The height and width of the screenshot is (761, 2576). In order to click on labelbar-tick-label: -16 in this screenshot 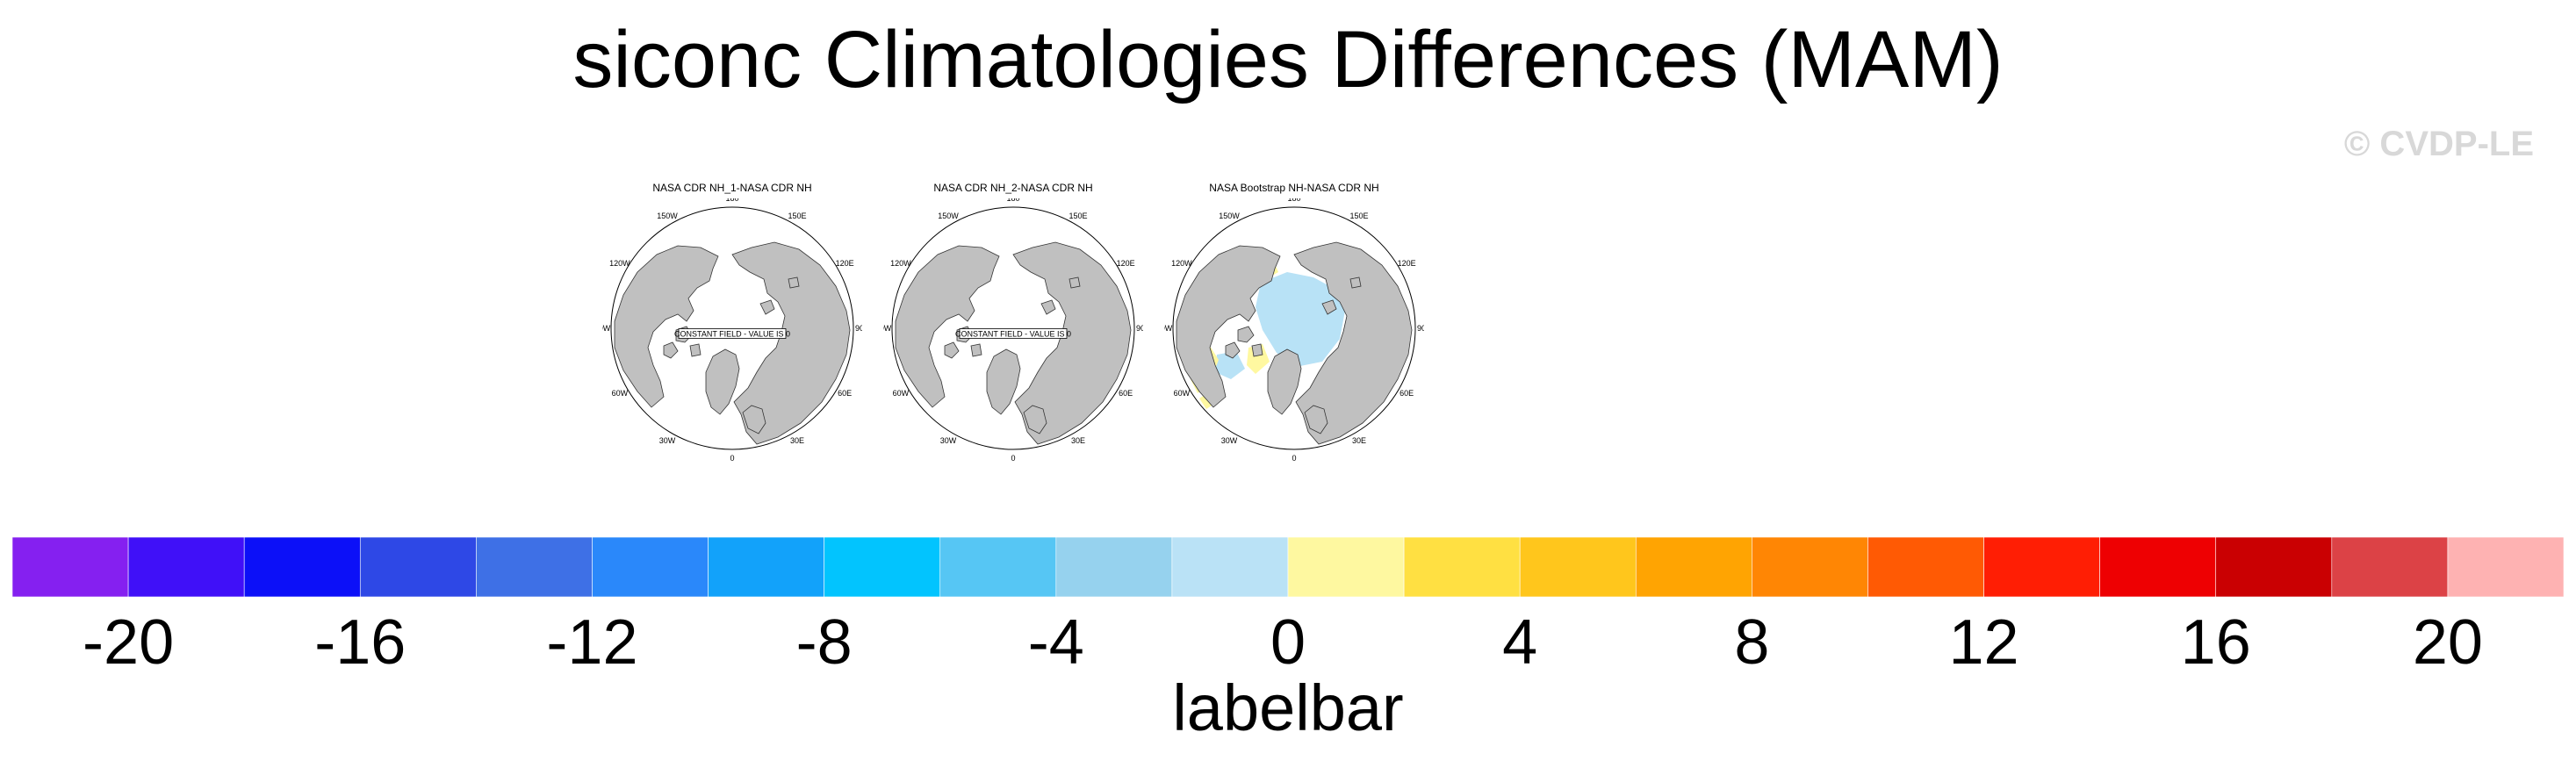, I will do `click(360, 642)`.